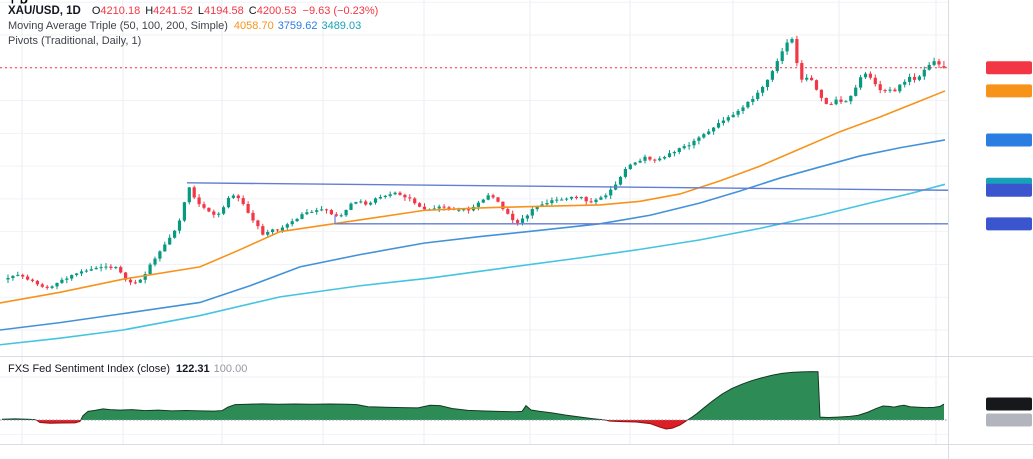 The height and width of the screenshot is (459, 1033). I want to click on svg-text: 160.00, so click(24, 2).